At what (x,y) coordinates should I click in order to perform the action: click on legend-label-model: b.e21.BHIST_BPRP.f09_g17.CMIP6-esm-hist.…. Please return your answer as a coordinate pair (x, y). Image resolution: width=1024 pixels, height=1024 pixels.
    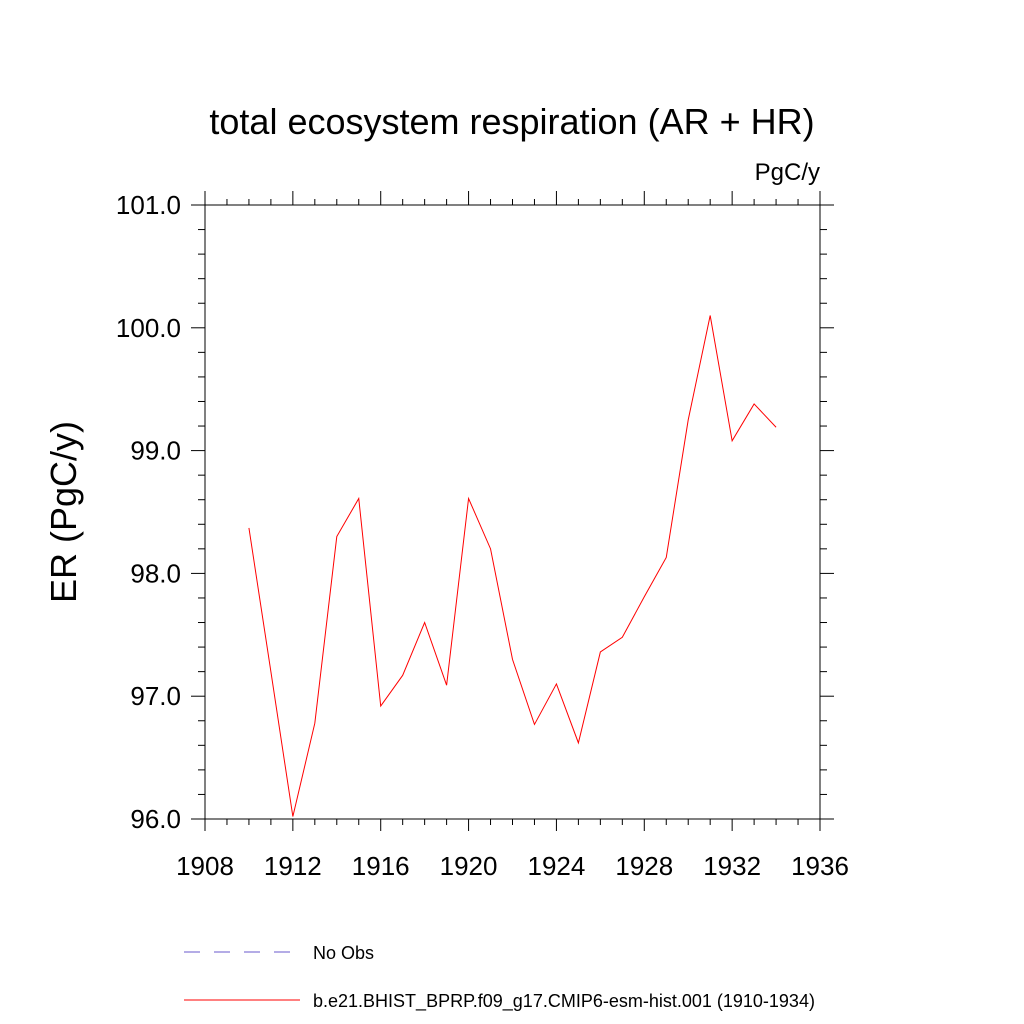
    Looking at the image, I should click on (564, 1001).